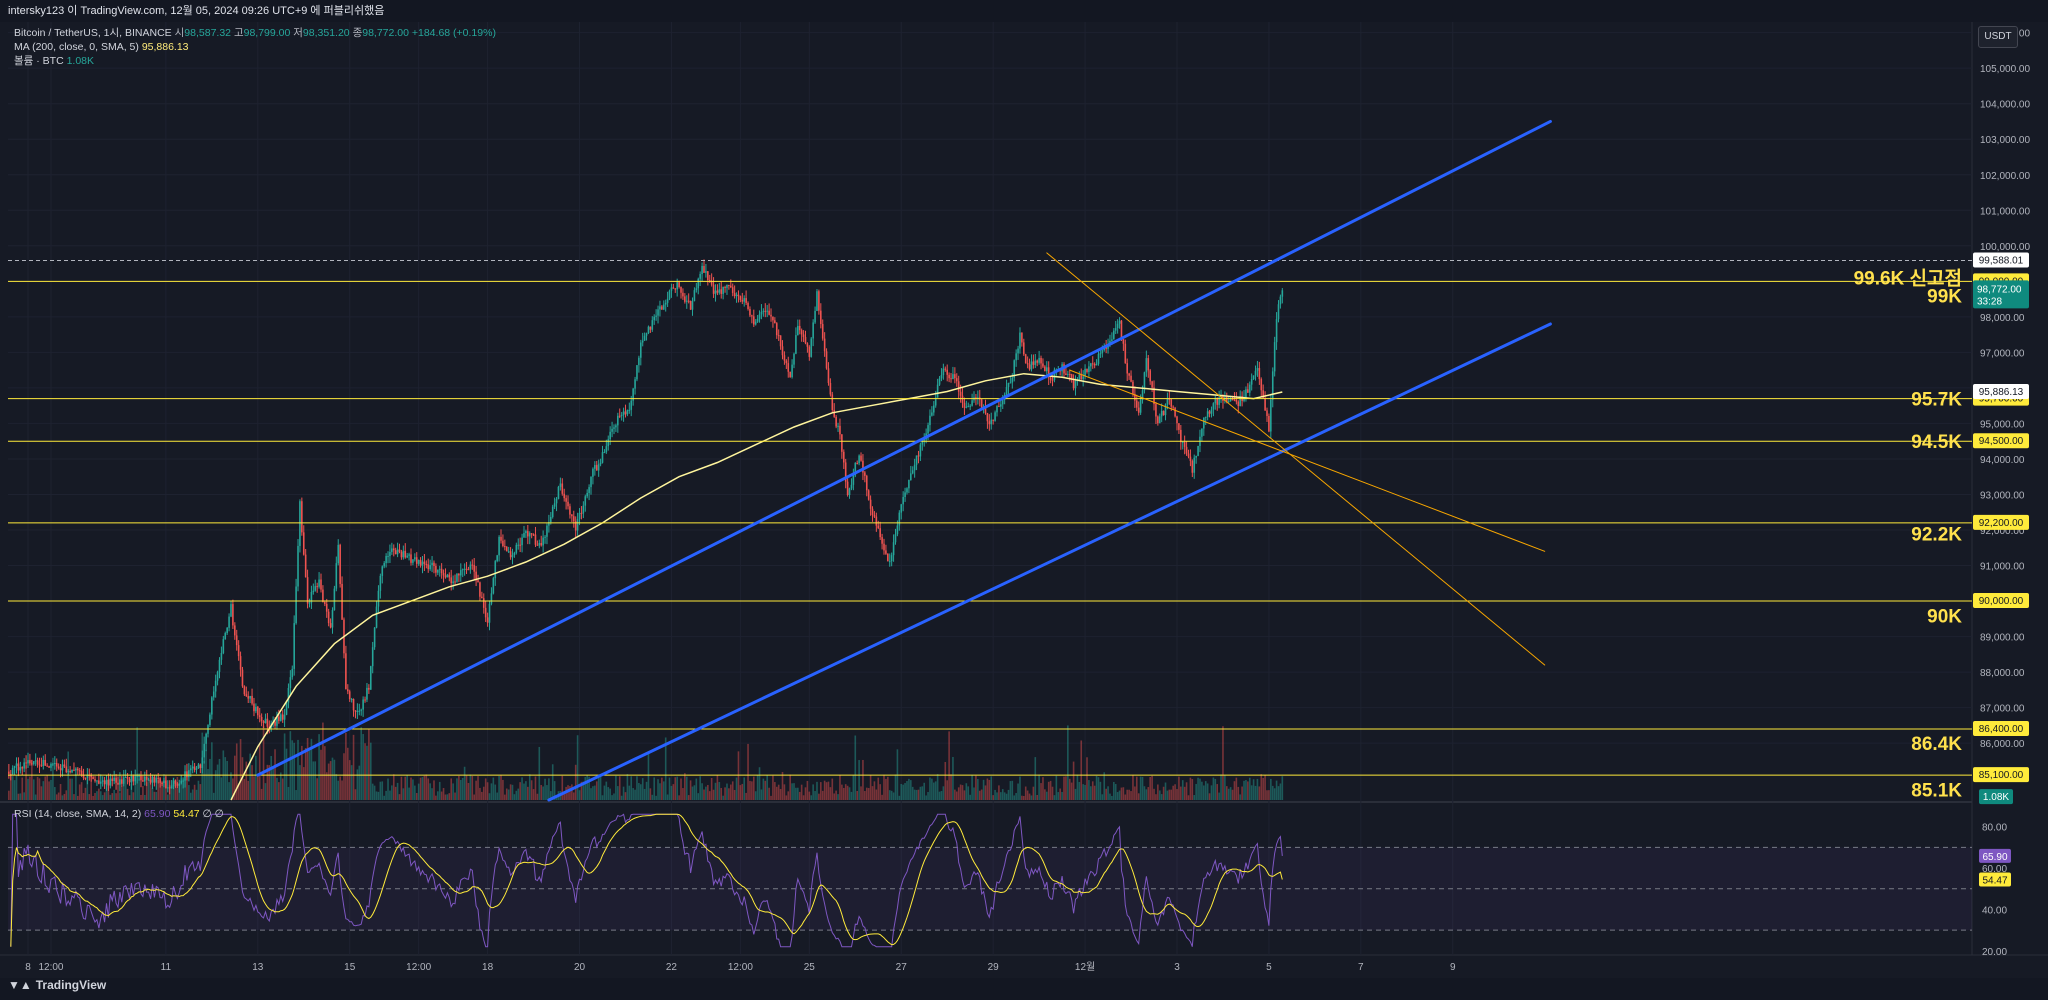 This screenshot has width=2048, height=1000. I want to click on price-tag-text: 95,886.13, so click(2001, 392).